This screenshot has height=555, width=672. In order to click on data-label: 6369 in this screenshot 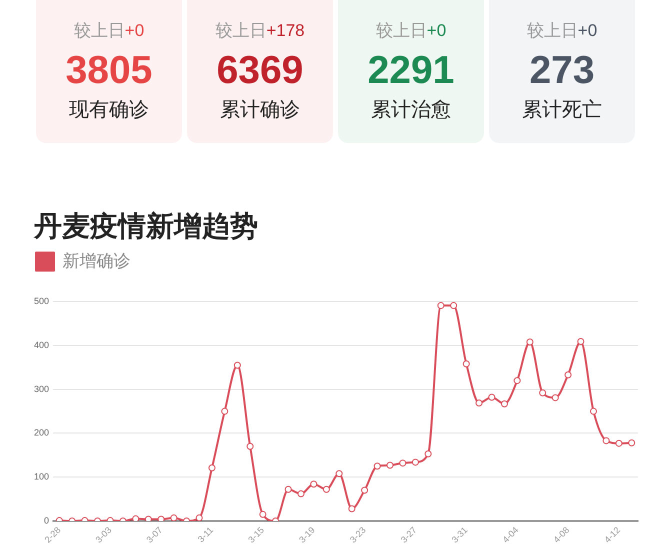, I will do `click(260, 71)`.